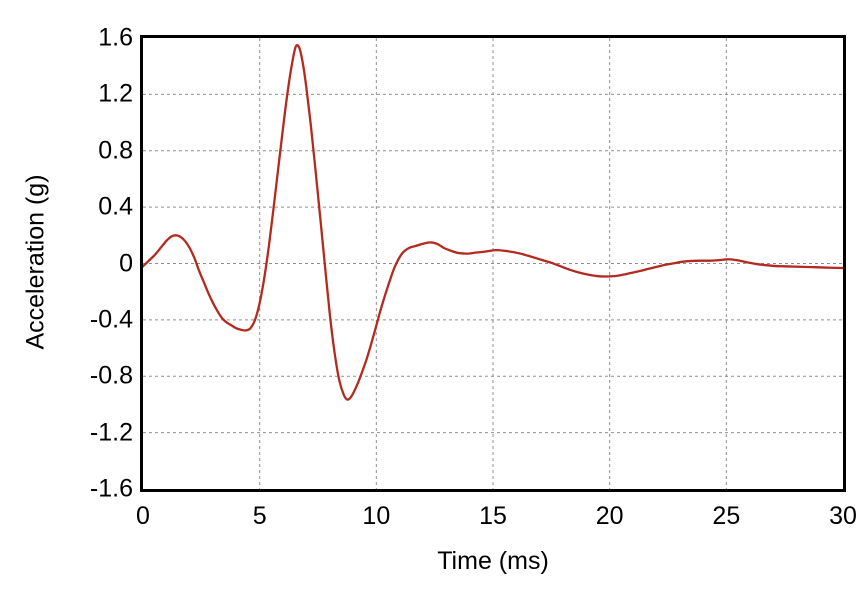 The height and width of the screenshot is (592, 864). Describe the element at coordinates (609, 516) in the screenshot. I see `x-tick-label: 20` at that location.